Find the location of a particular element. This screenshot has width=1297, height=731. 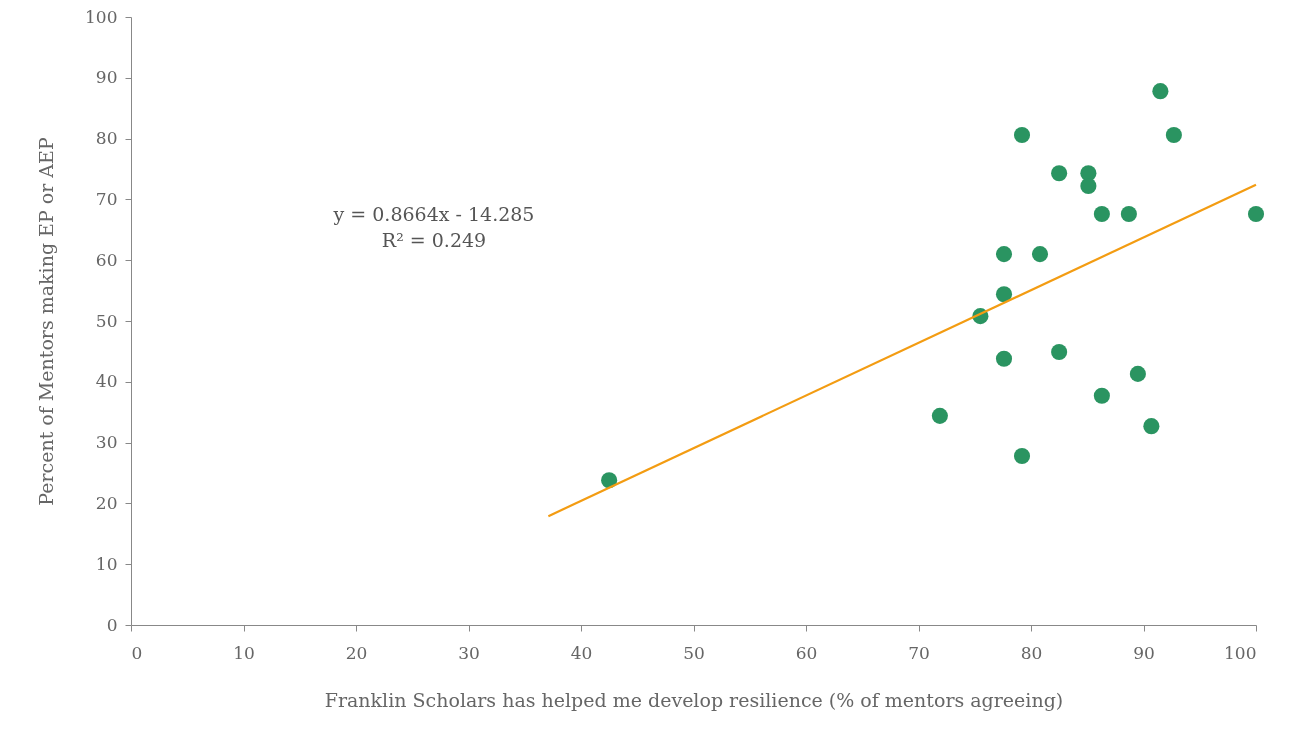

y-tick-label: 30 is located at coordinates (106, 442).